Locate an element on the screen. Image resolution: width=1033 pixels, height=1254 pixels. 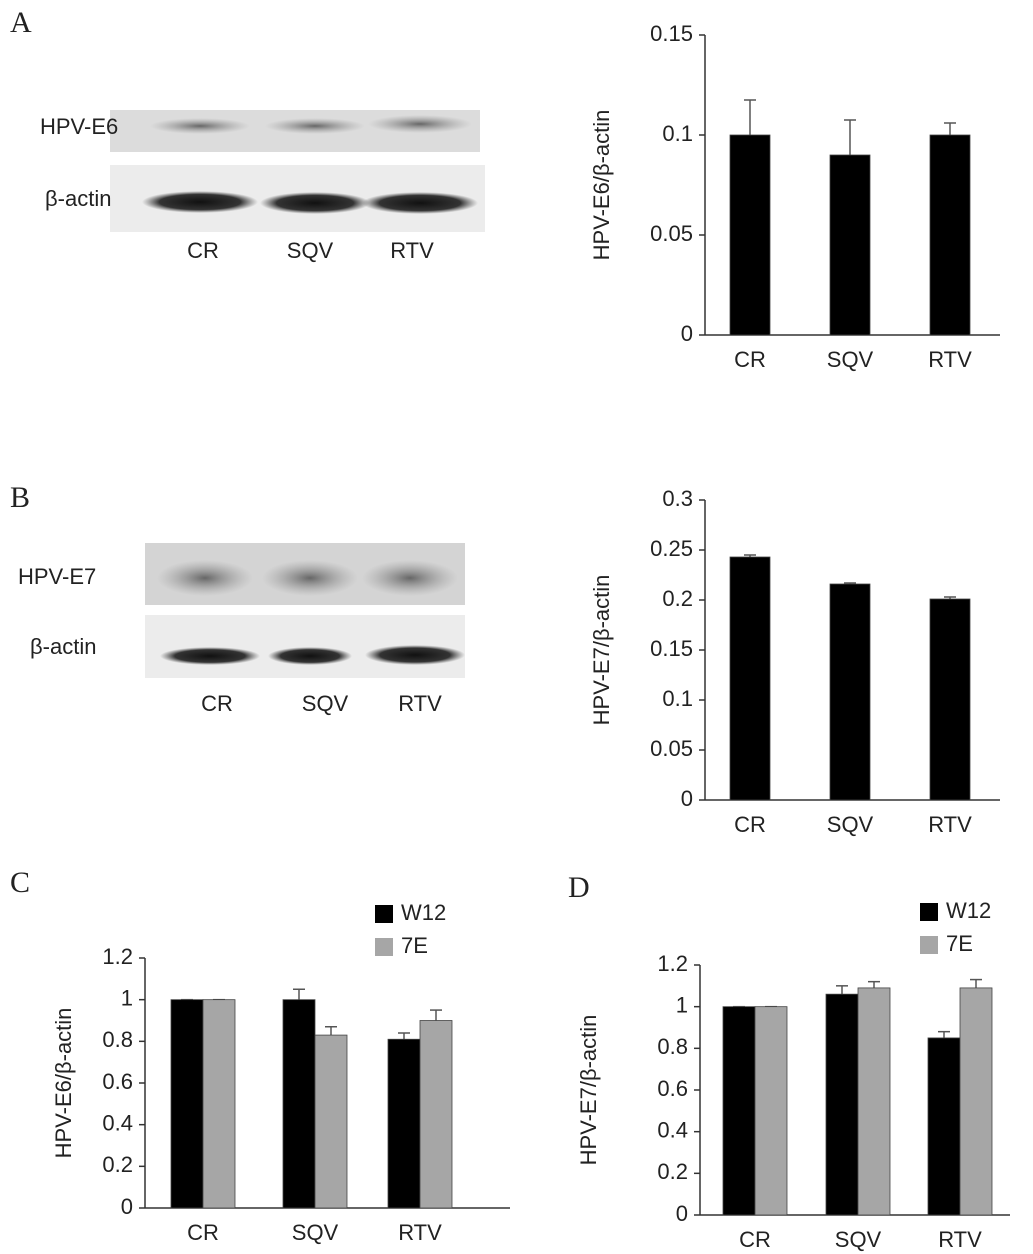
y-tick-label: 0.25 is located at coordinates (671, 548).